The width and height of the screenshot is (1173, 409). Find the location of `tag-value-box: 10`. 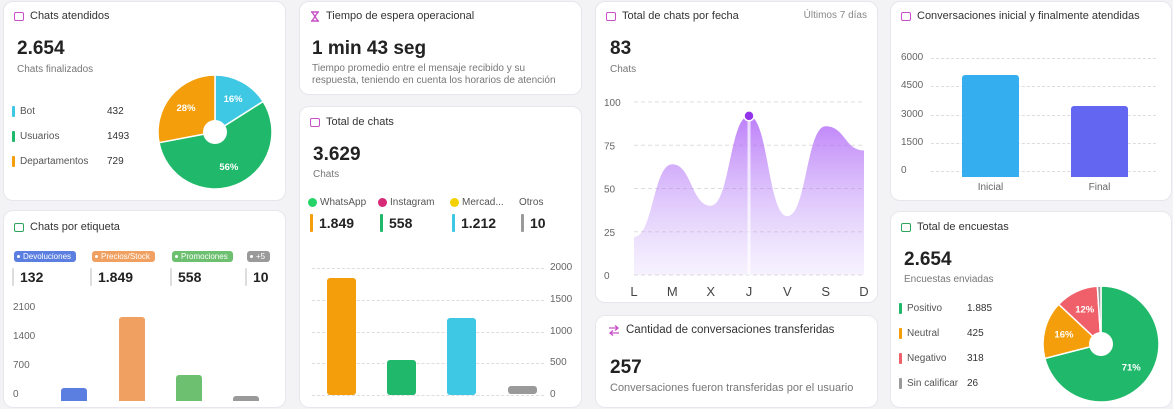

tag-value-box: 10 is located at coordinates (257, 277).